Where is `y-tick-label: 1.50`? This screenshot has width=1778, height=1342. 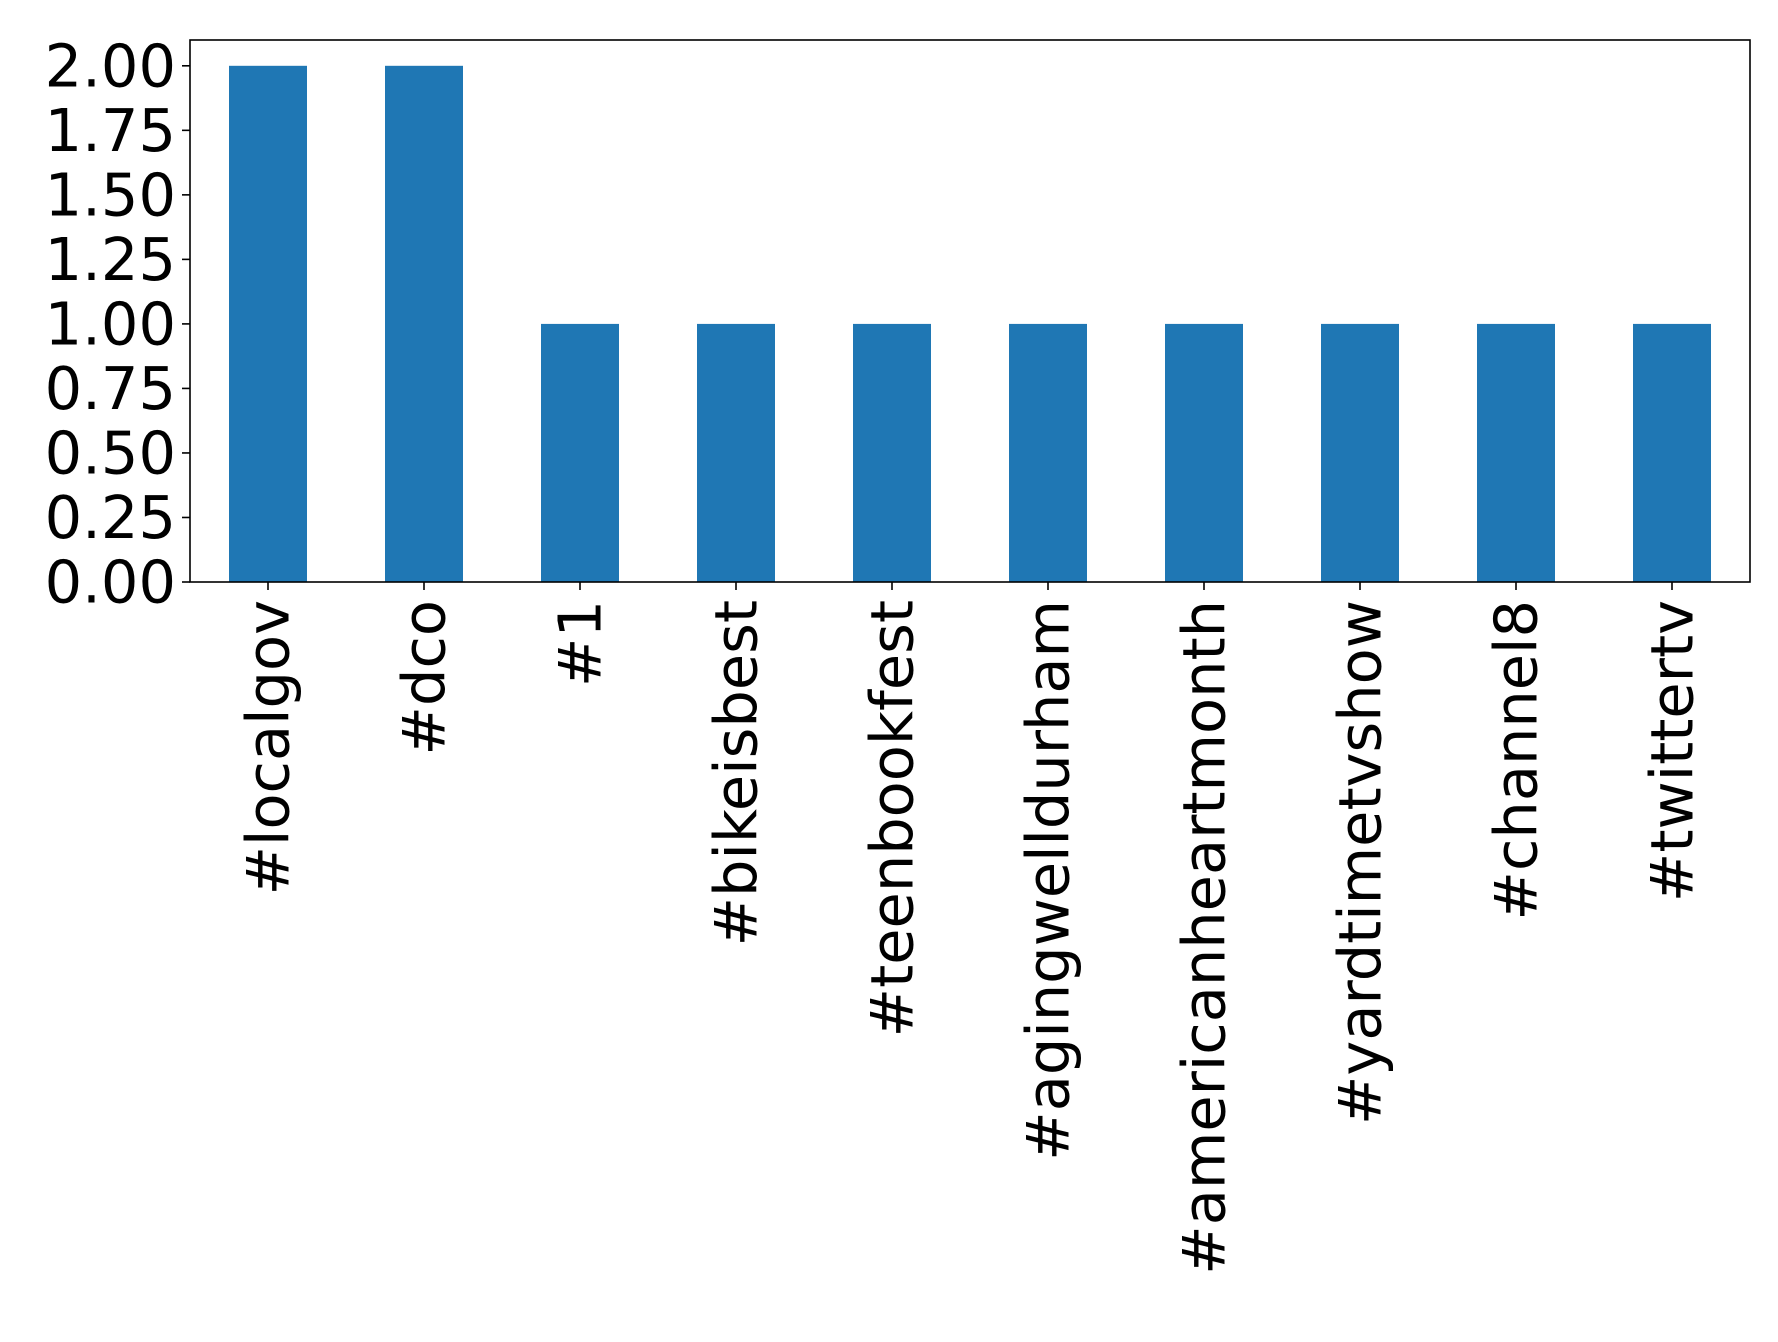
y-tick-label: 1.50 is located at coordinates (110, 194).